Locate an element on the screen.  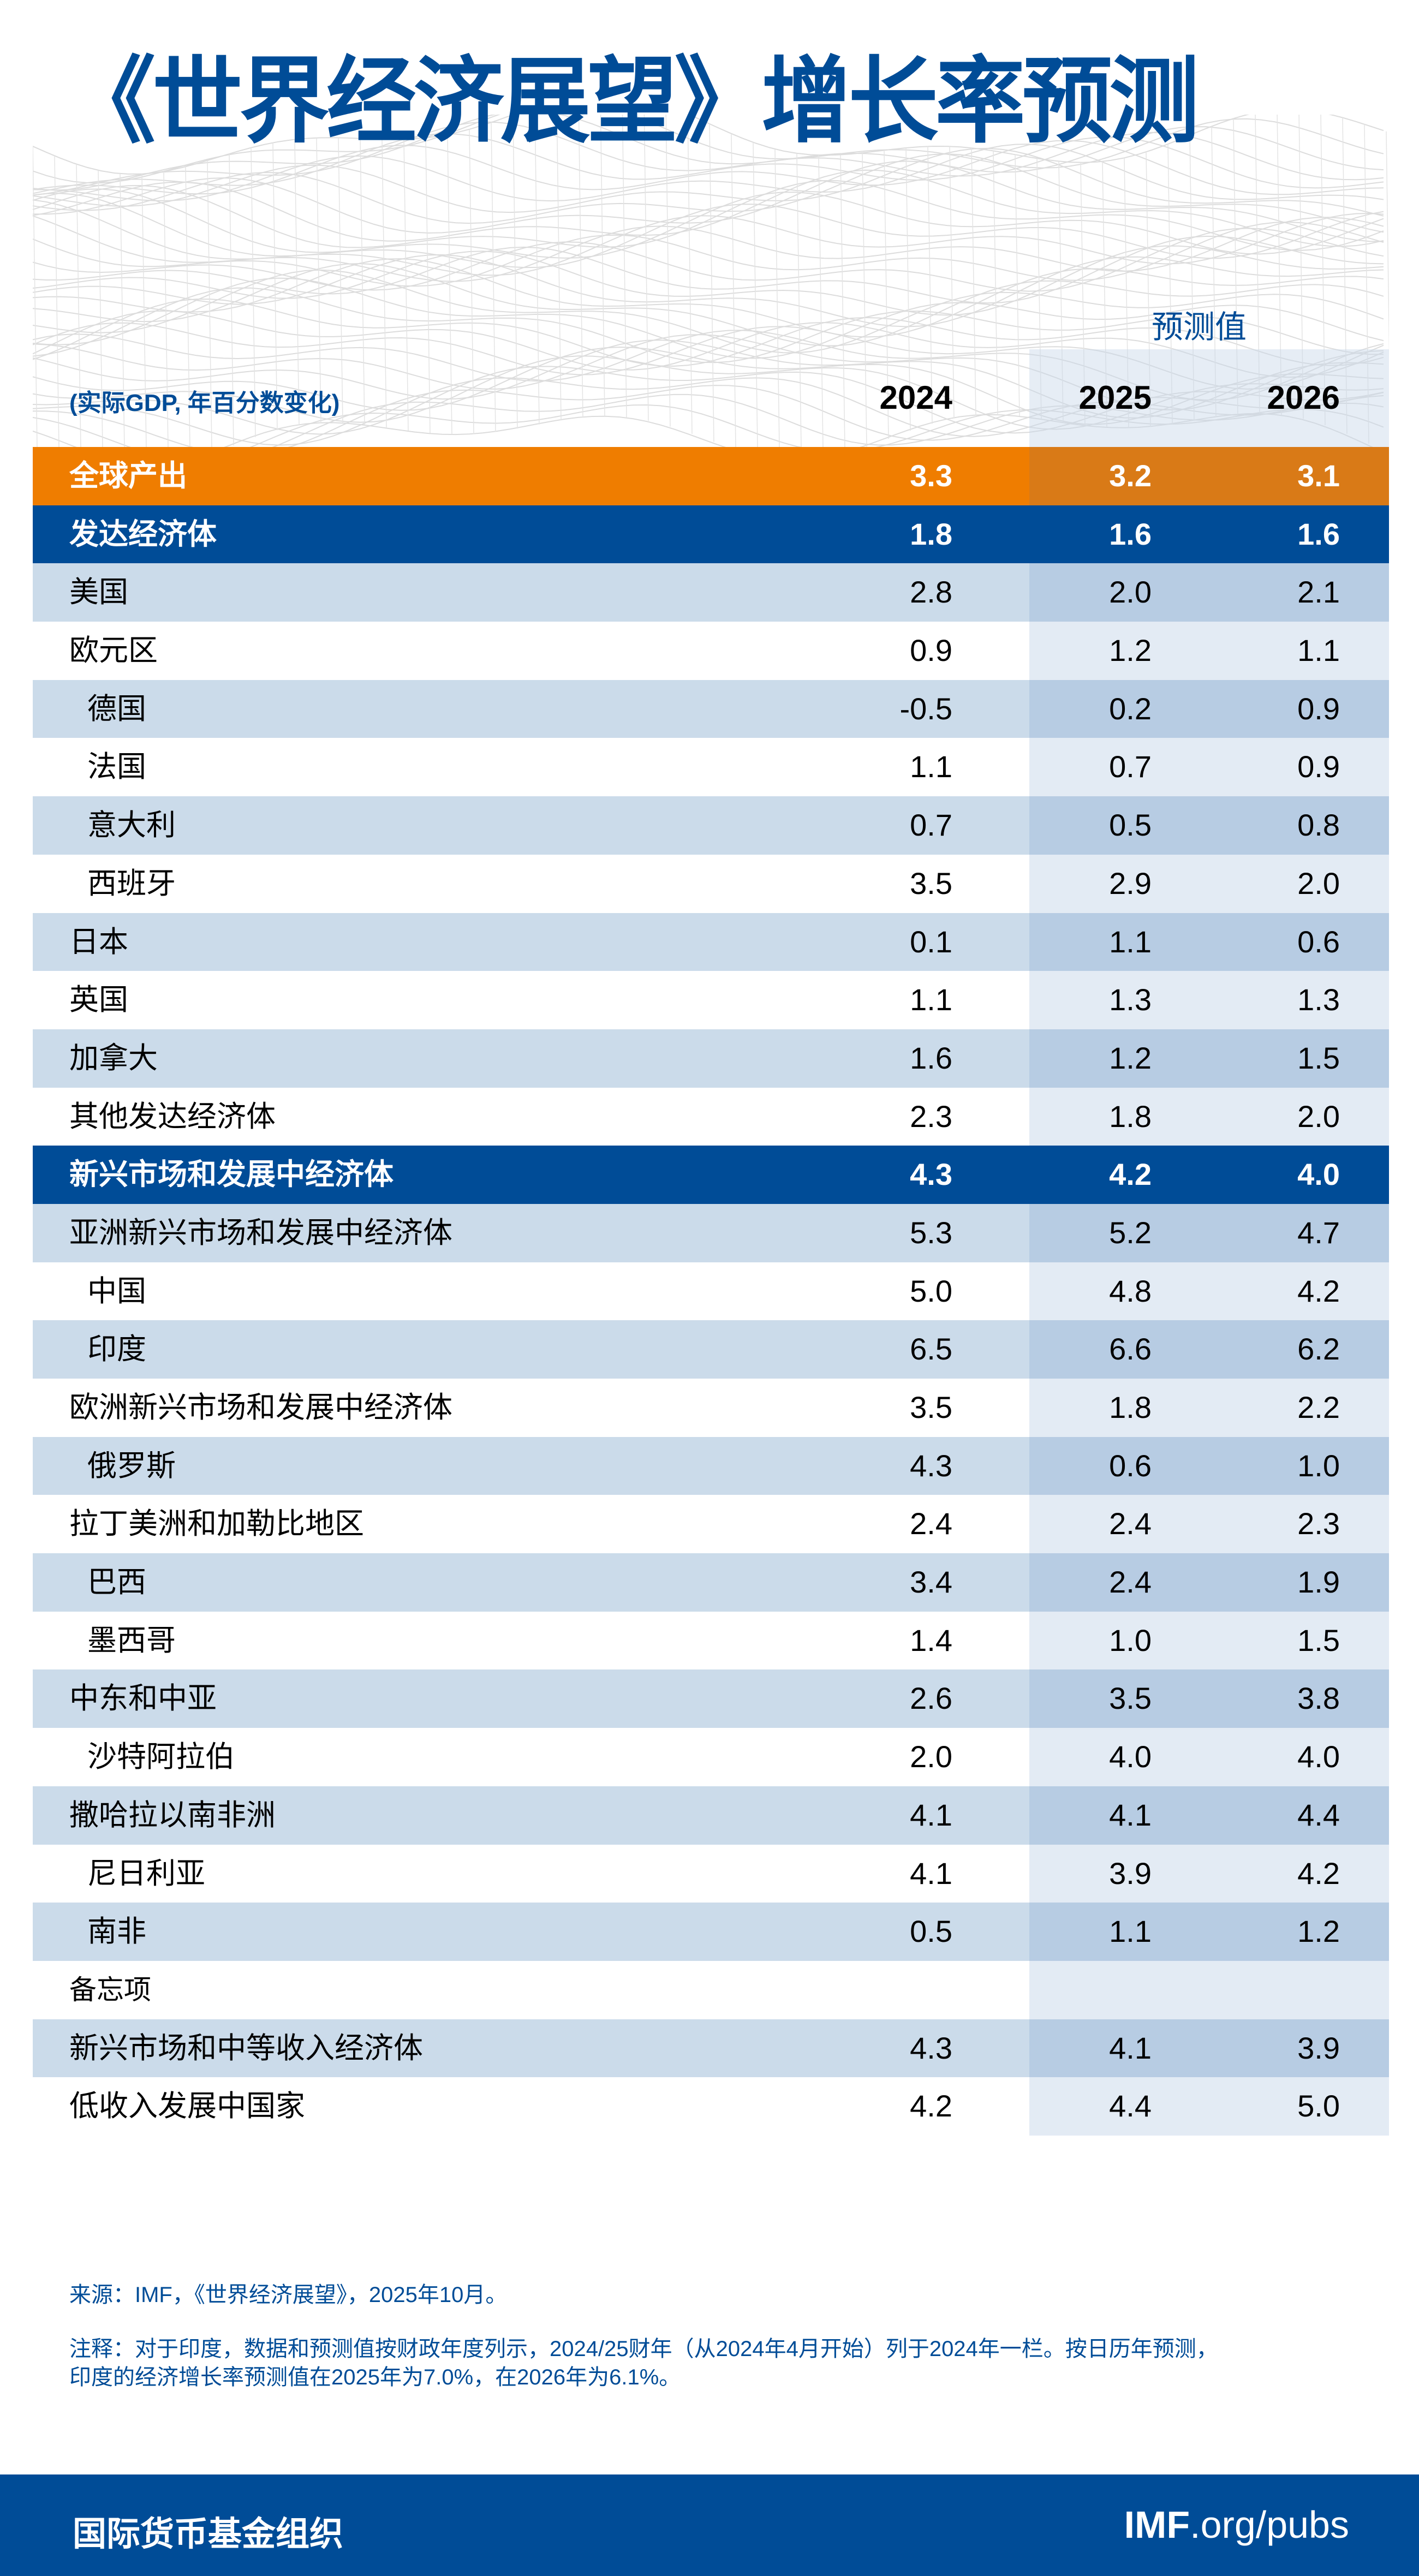
source-note: 来源：IMF，《世界经济展望》，2025年10月。 is located at coordinates (288, 2295).